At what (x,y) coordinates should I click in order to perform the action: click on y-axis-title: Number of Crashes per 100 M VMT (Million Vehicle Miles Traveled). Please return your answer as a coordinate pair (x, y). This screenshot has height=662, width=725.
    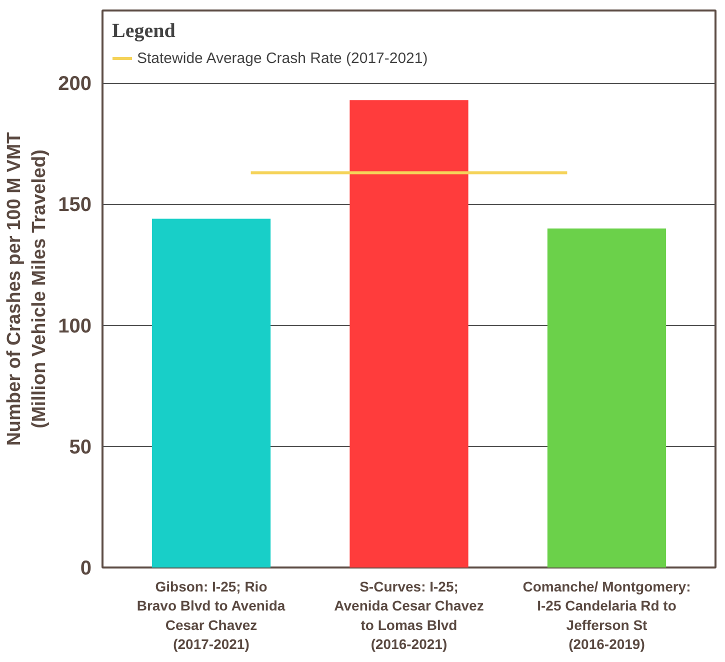
    Looking at the image, I should click on (27, 289).